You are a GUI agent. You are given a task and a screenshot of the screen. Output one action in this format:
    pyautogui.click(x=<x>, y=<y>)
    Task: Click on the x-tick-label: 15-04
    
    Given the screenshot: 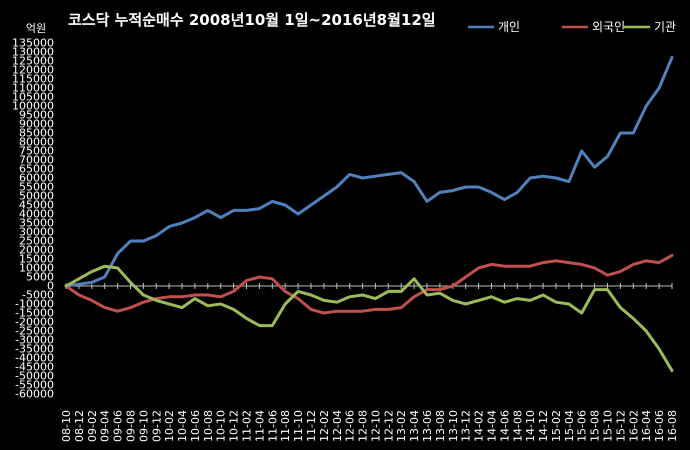 What is the action you would take?
    pyautogui.click(x=569, y=426)
    